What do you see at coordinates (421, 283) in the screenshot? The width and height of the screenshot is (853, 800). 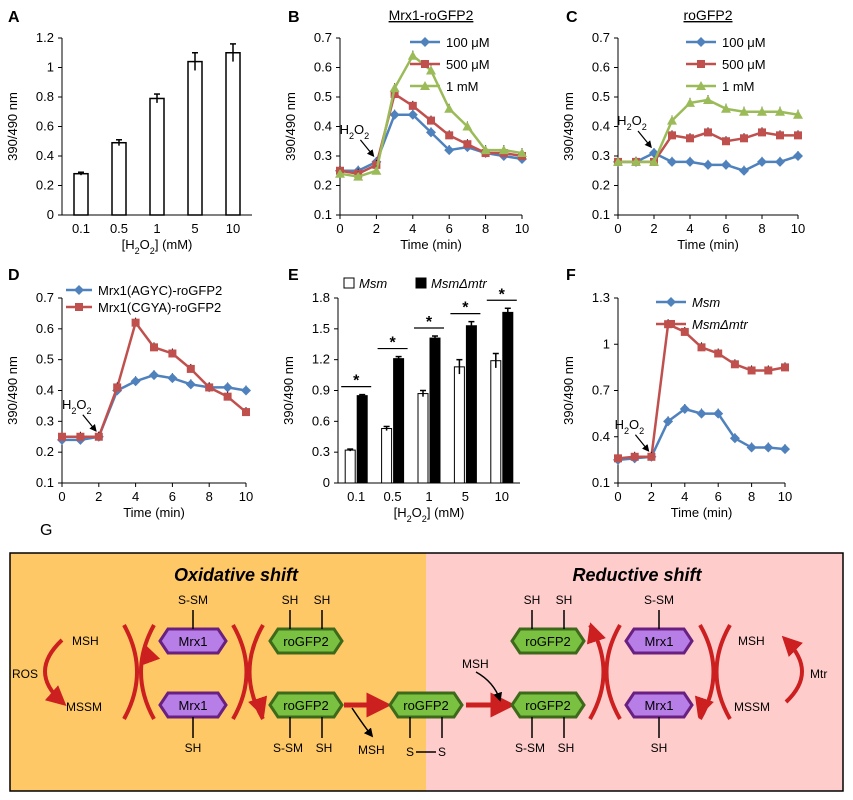 I see `legend-swatch` at bounding box center [421, 283].